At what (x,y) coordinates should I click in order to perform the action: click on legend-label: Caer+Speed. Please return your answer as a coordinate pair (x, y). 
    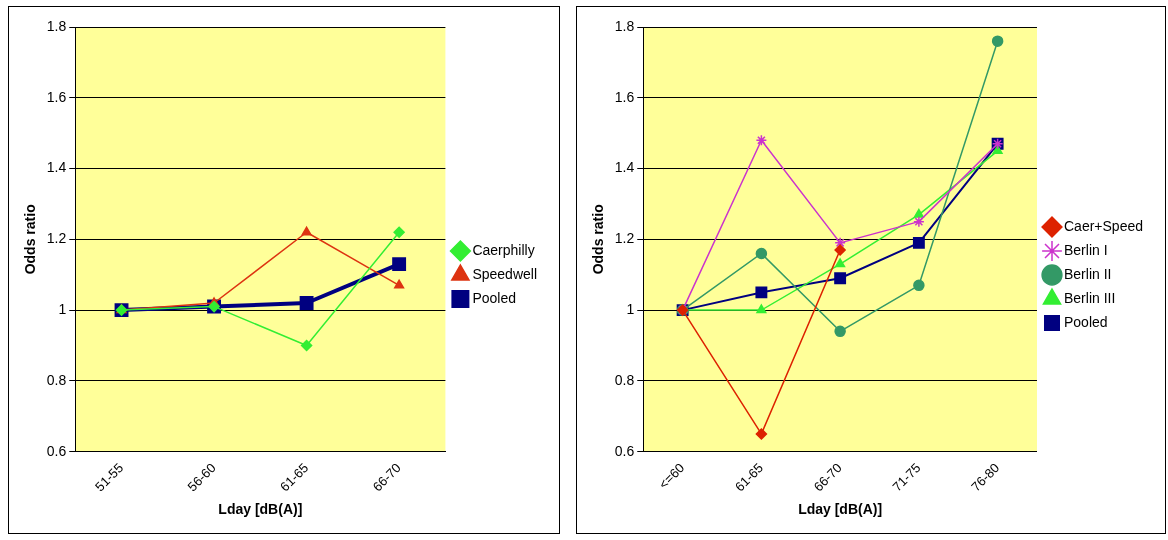
    Looking at the image, I should click on (1104, 225).